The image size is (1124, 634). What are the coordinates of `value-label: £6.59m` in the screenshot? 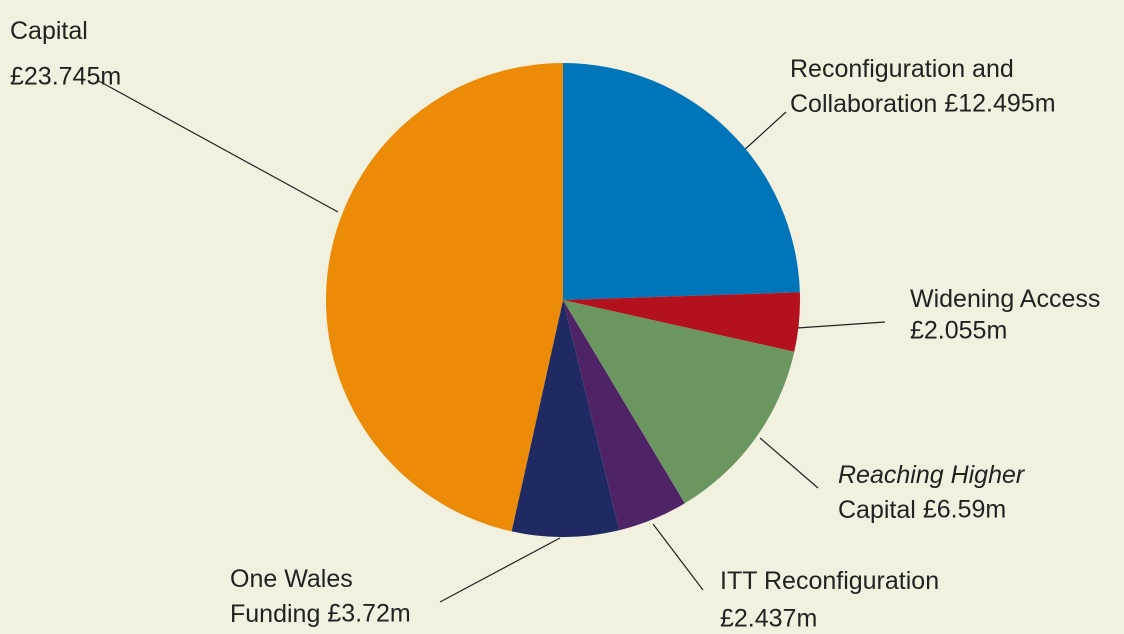 It's located at (964, 510).